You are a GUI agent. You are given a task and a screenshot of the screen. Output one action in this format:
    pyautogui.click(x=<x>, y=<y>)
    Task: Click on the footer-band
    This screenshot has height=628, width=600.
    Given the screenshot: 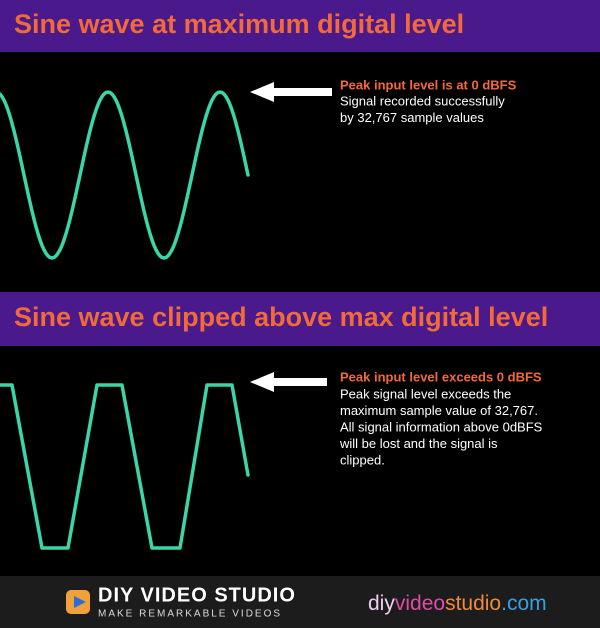 What is the action you would take?
    pyautogui.click(x=300, y=602)
    